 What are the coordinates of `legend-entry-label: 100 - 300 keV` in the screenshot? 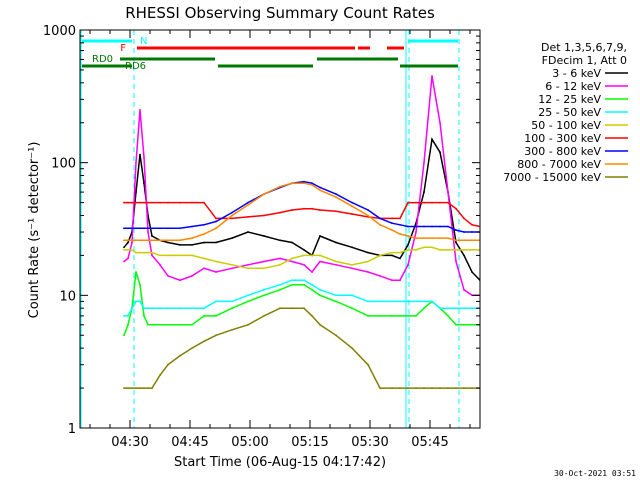 It's located at (562, 138).